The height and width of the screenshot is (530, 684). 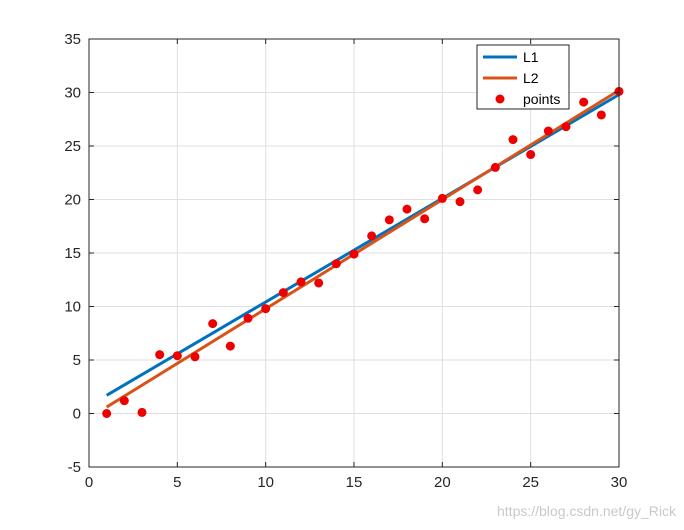 I want to click on y-tick-label: 15, so click(x=72, y=253).